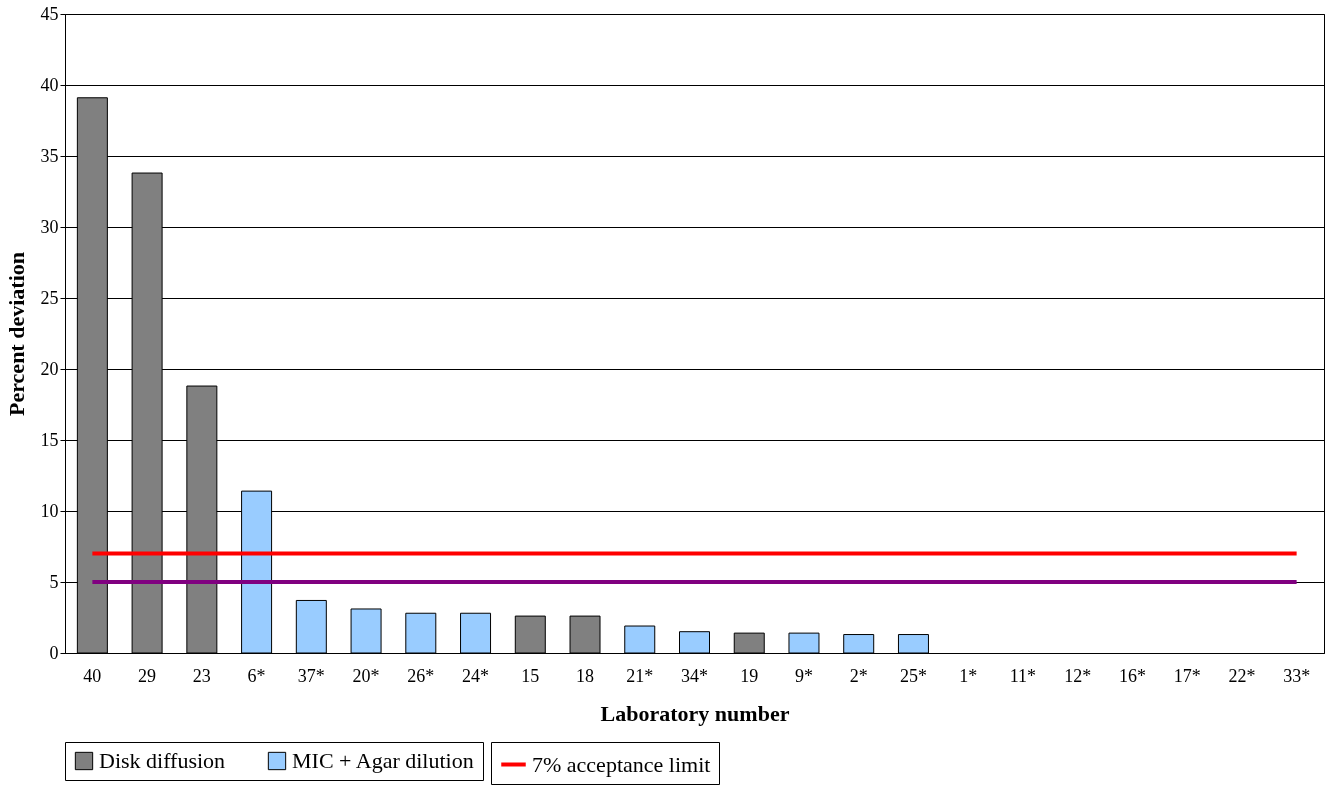 Image resolution: width=1329 pixels, height=802 pixels. What do you see at coordinates (803, 675) in the screenshot?
I see `x-tick-label: 9*` at bounding box center [803, 675].